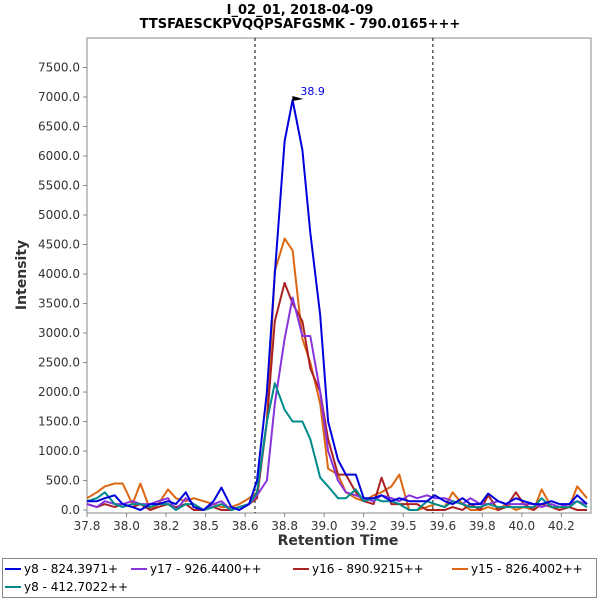  What do you see at coordinates (521, 526) in the screenshot?
I see `x-tick-label: 40.0` at bounding box center [521, 526].